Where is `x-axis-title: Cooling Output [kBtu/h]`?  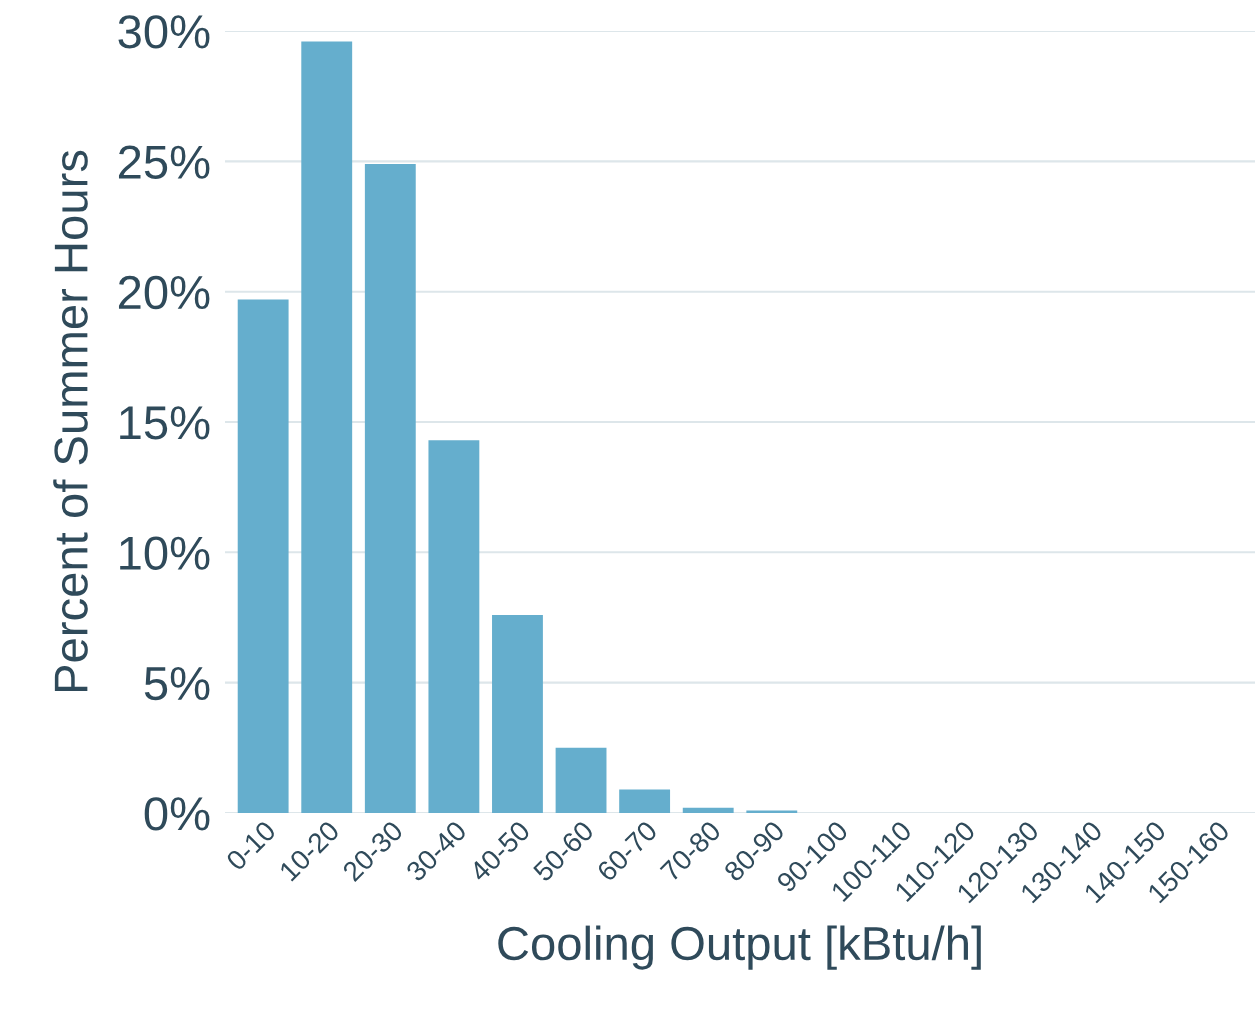 x-axis-title: Cooling Output [kBtu/h] is located at coordinates (739, 947).